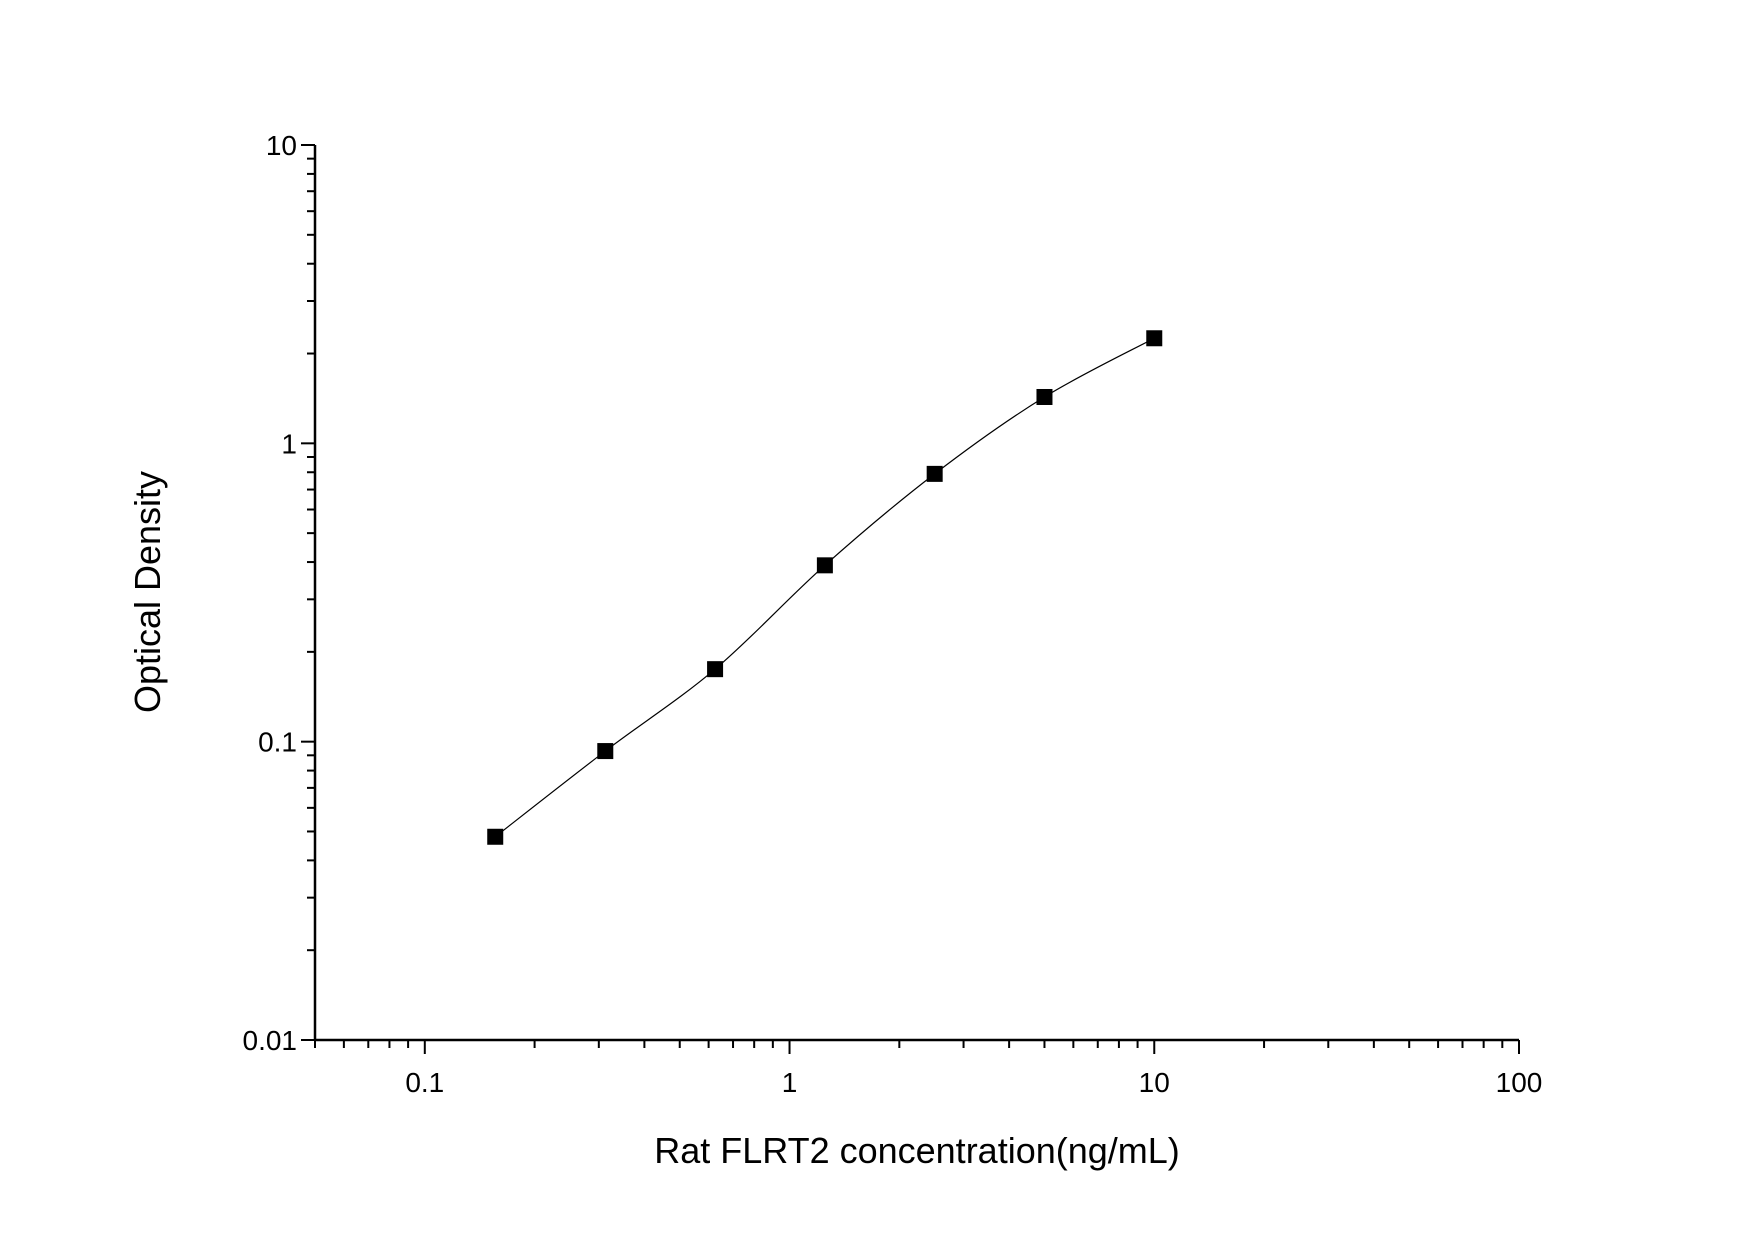  I want to click on x-tick-label: 1, so click(790, 1082).